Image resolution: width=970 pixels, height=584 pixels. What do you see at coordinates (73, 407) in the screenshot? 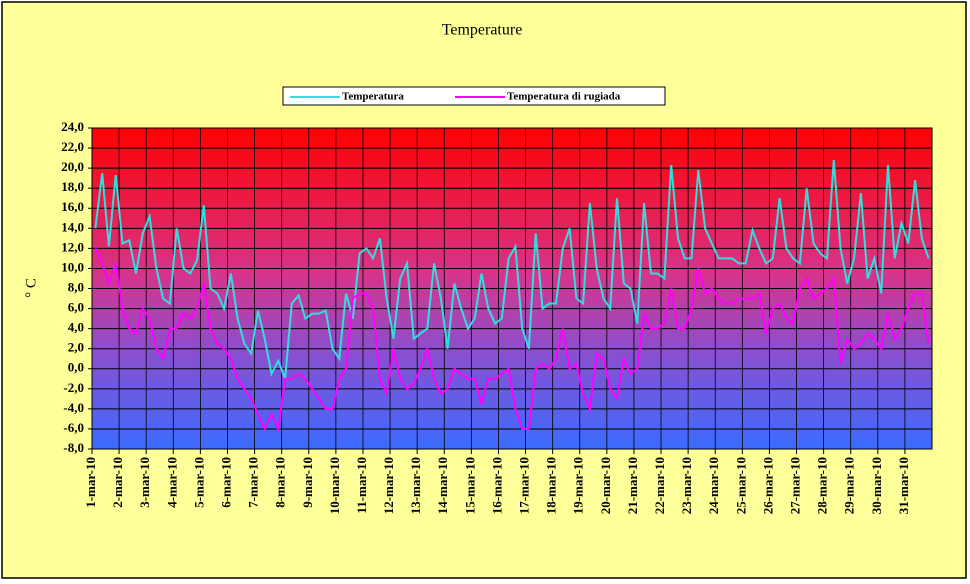
I see `y-tick-label: -4,0` at bounding box center [73, 407].